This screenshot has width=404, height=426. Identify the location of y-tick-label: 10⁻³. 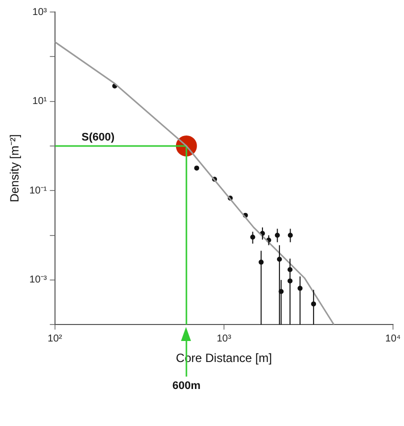
(38, 280).